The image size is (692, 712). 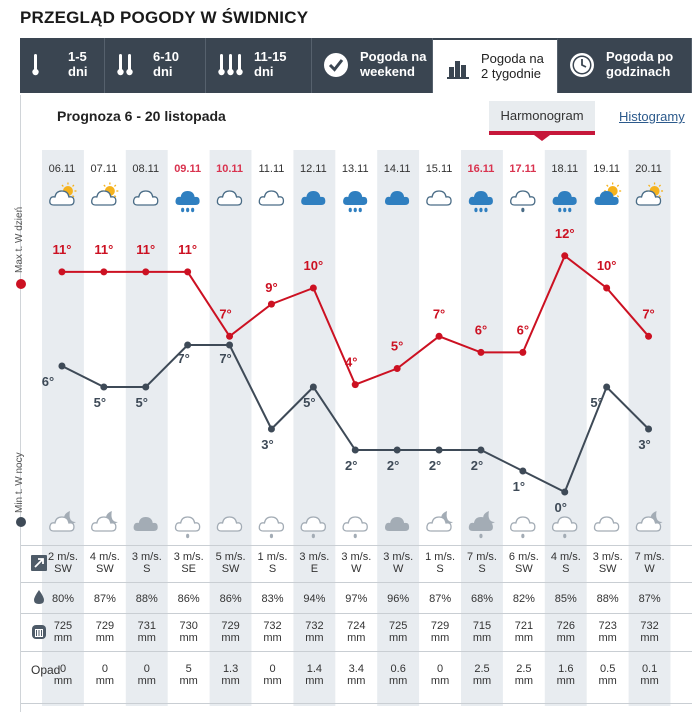 I want to click on rain-cloud-icon, so click(x=187, y=202).